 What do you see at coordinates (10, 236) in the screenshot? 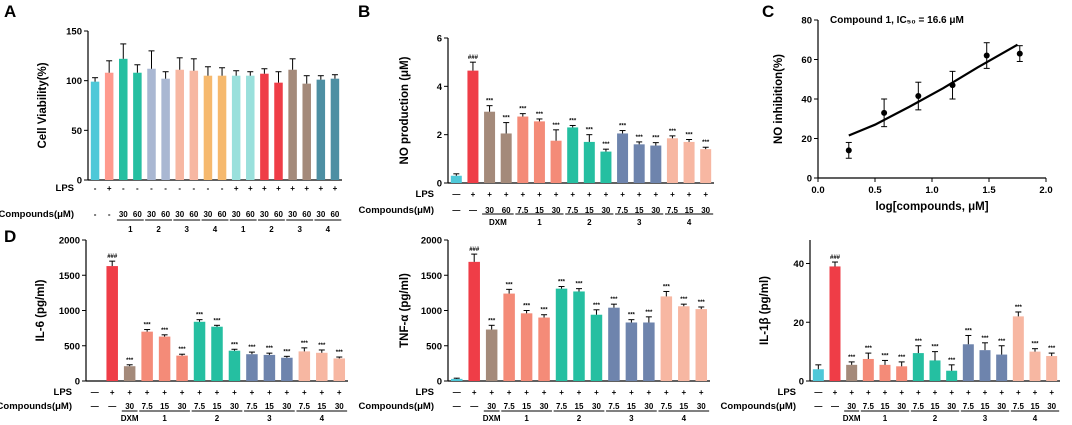
I see `panel-label-d: D` at bounding box center [10, 236].